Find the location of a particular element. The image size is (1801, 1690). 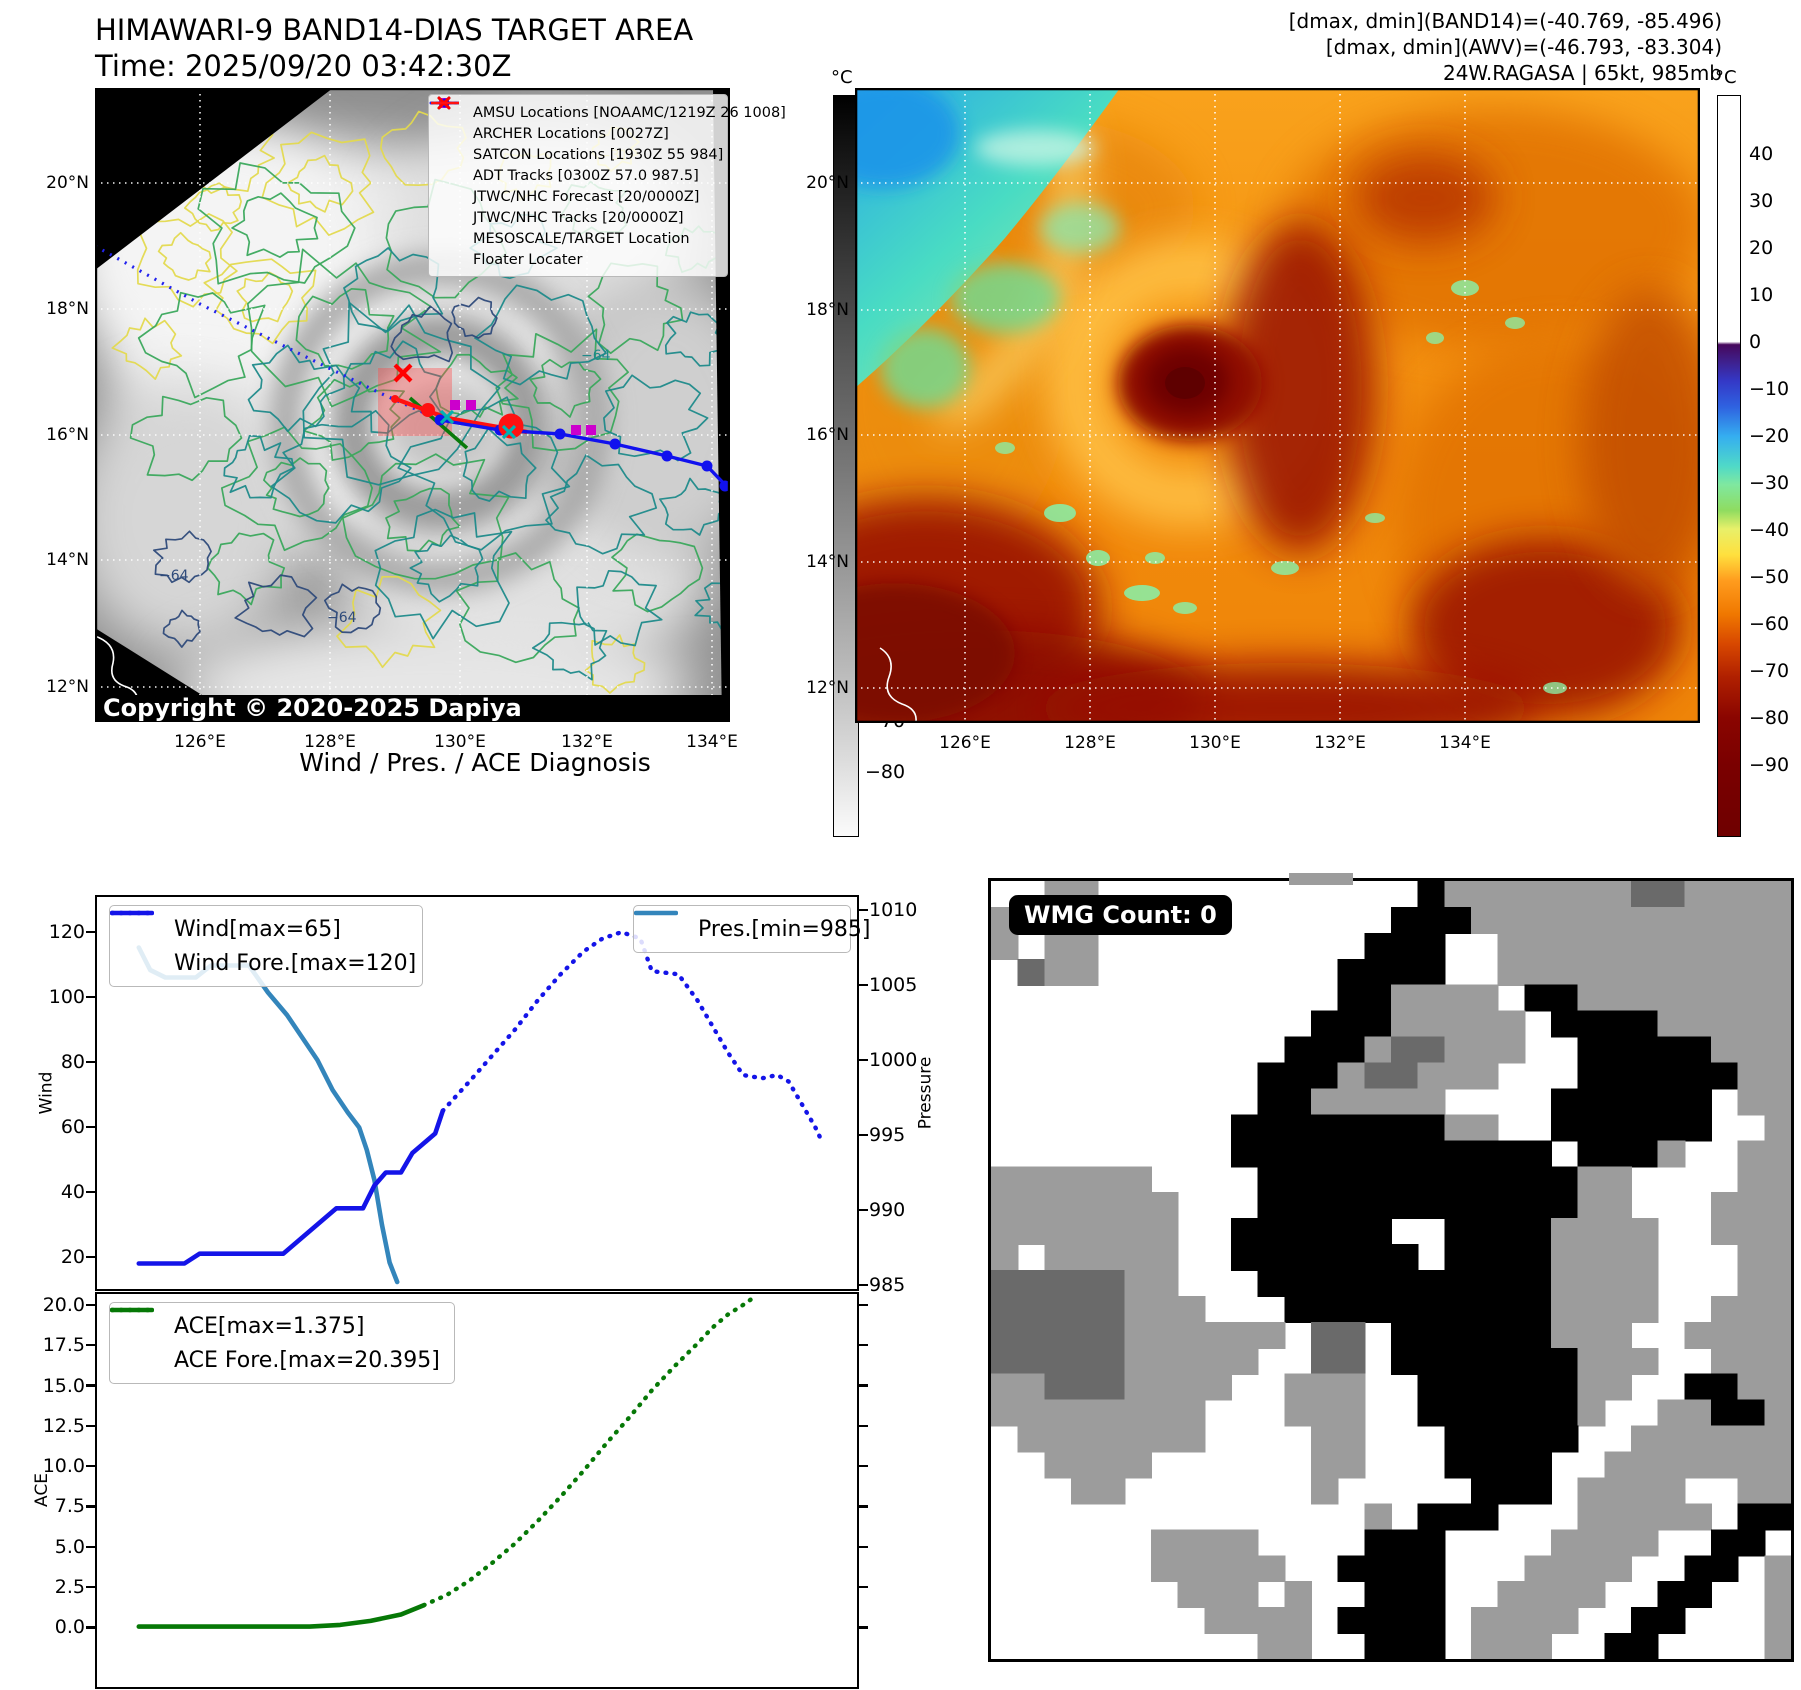

chart-legend-row: ACE Fore.[max=20.395] is located at coordinates (276, 1342).